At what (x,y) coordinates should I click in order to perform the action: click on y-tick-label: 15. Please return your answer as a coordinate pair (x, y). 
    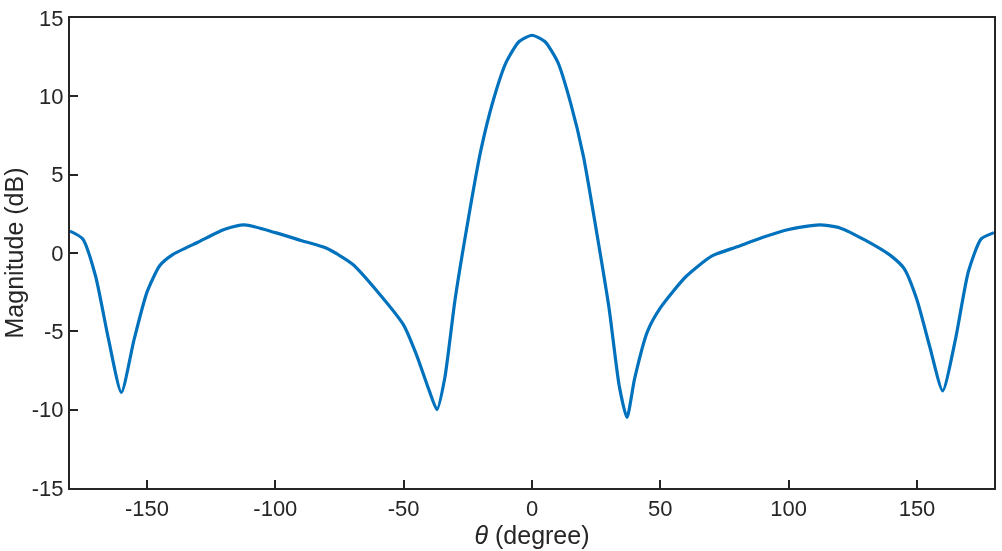
    Looking at the image, I should click on (51, 18).